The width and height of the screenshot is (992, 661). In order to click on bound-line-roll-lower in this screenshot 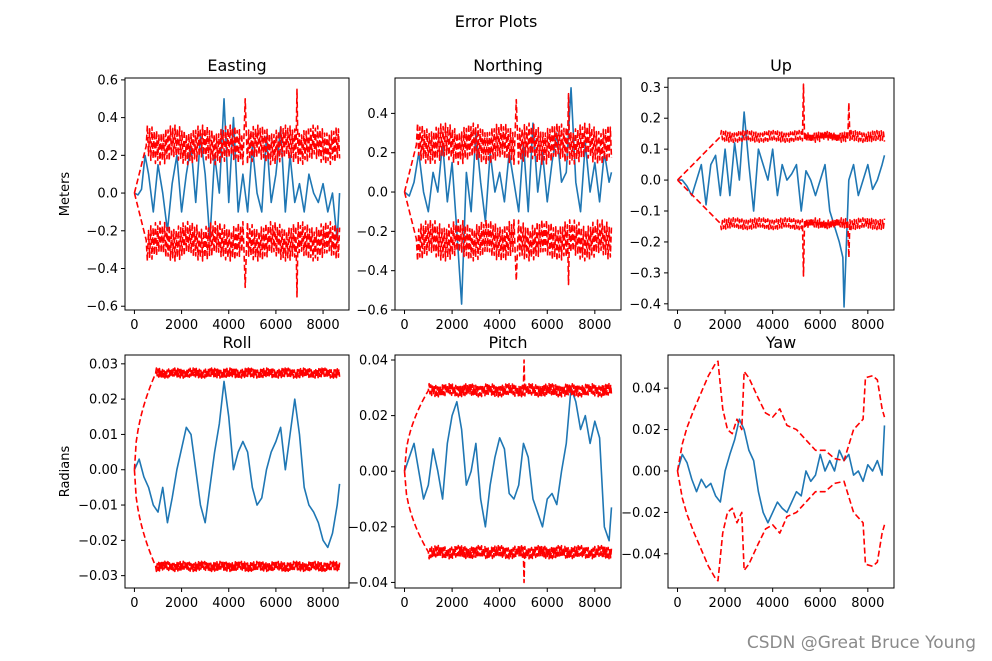, I will do `click(237, 521)`.